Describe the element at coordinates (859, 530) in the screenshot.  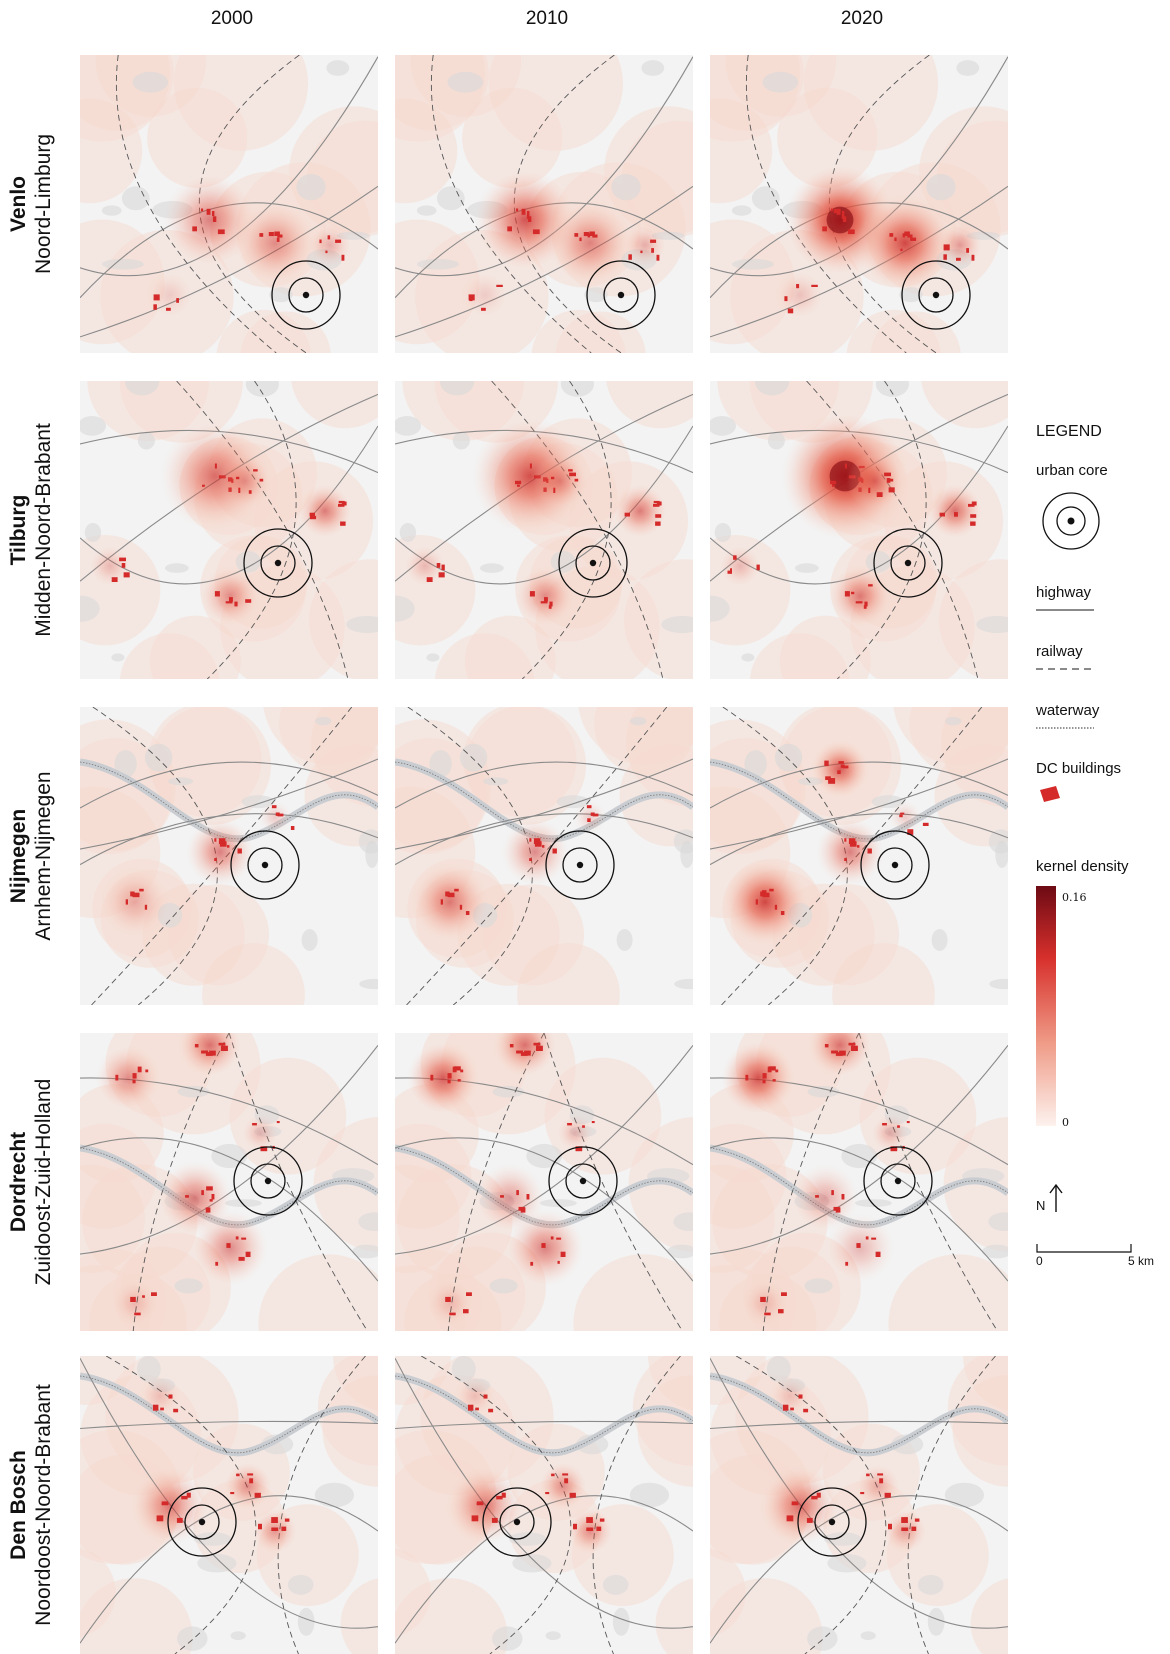
I see `map-panel-tilburg-2020` at that location.